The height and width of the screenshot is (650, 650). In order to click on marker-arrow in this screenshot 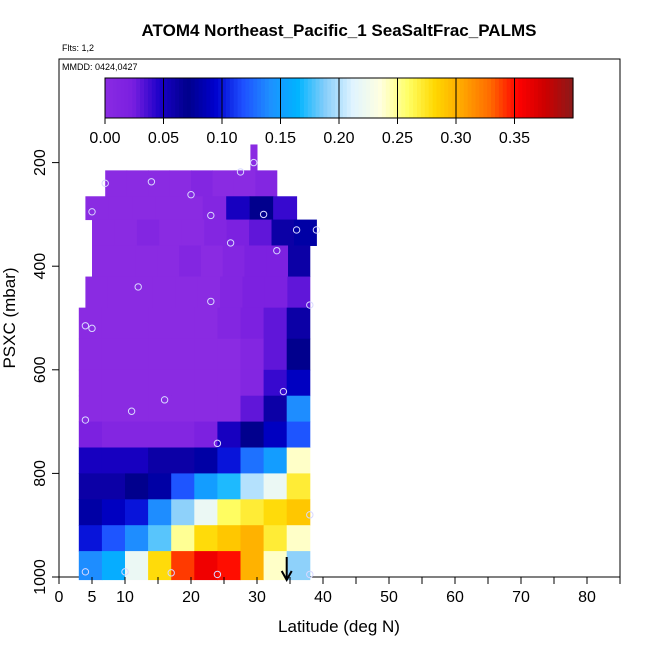, I will do `click(286, 570)`.